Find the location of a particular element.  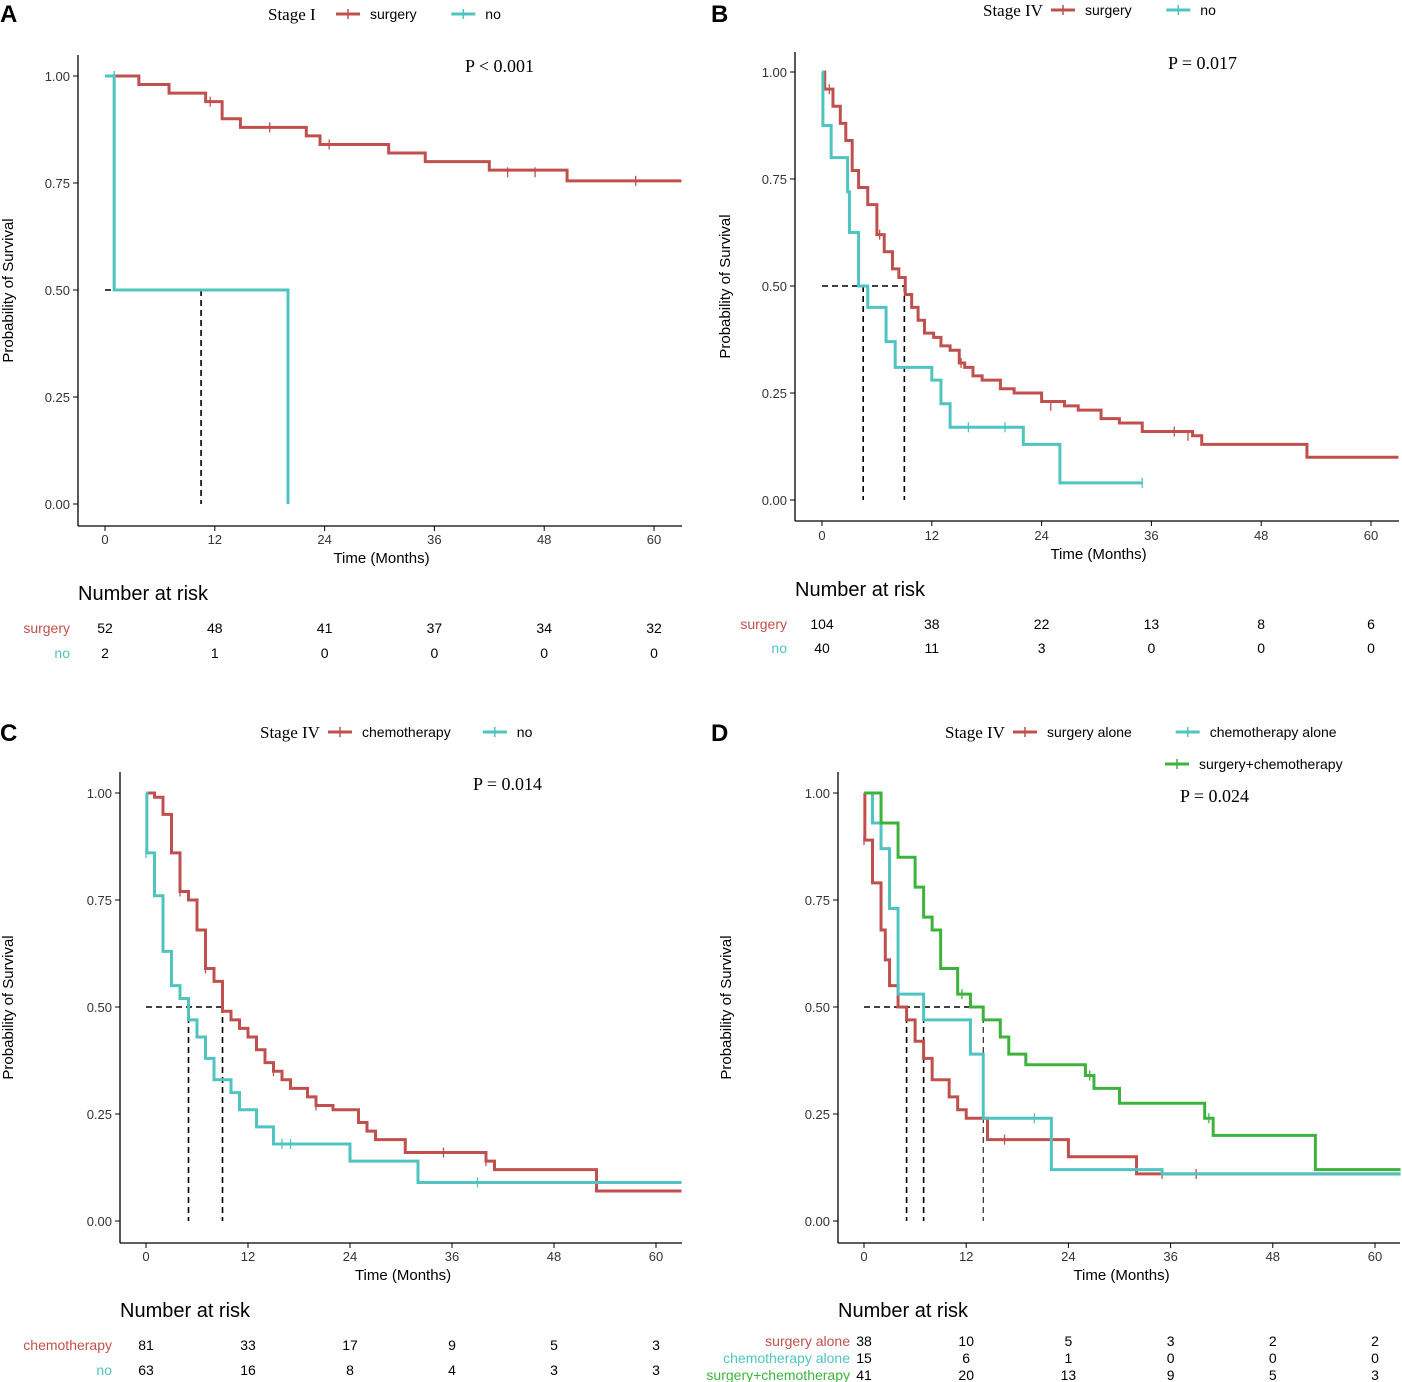

legend-item: chemotherapy is located at coordinates (389, 732).